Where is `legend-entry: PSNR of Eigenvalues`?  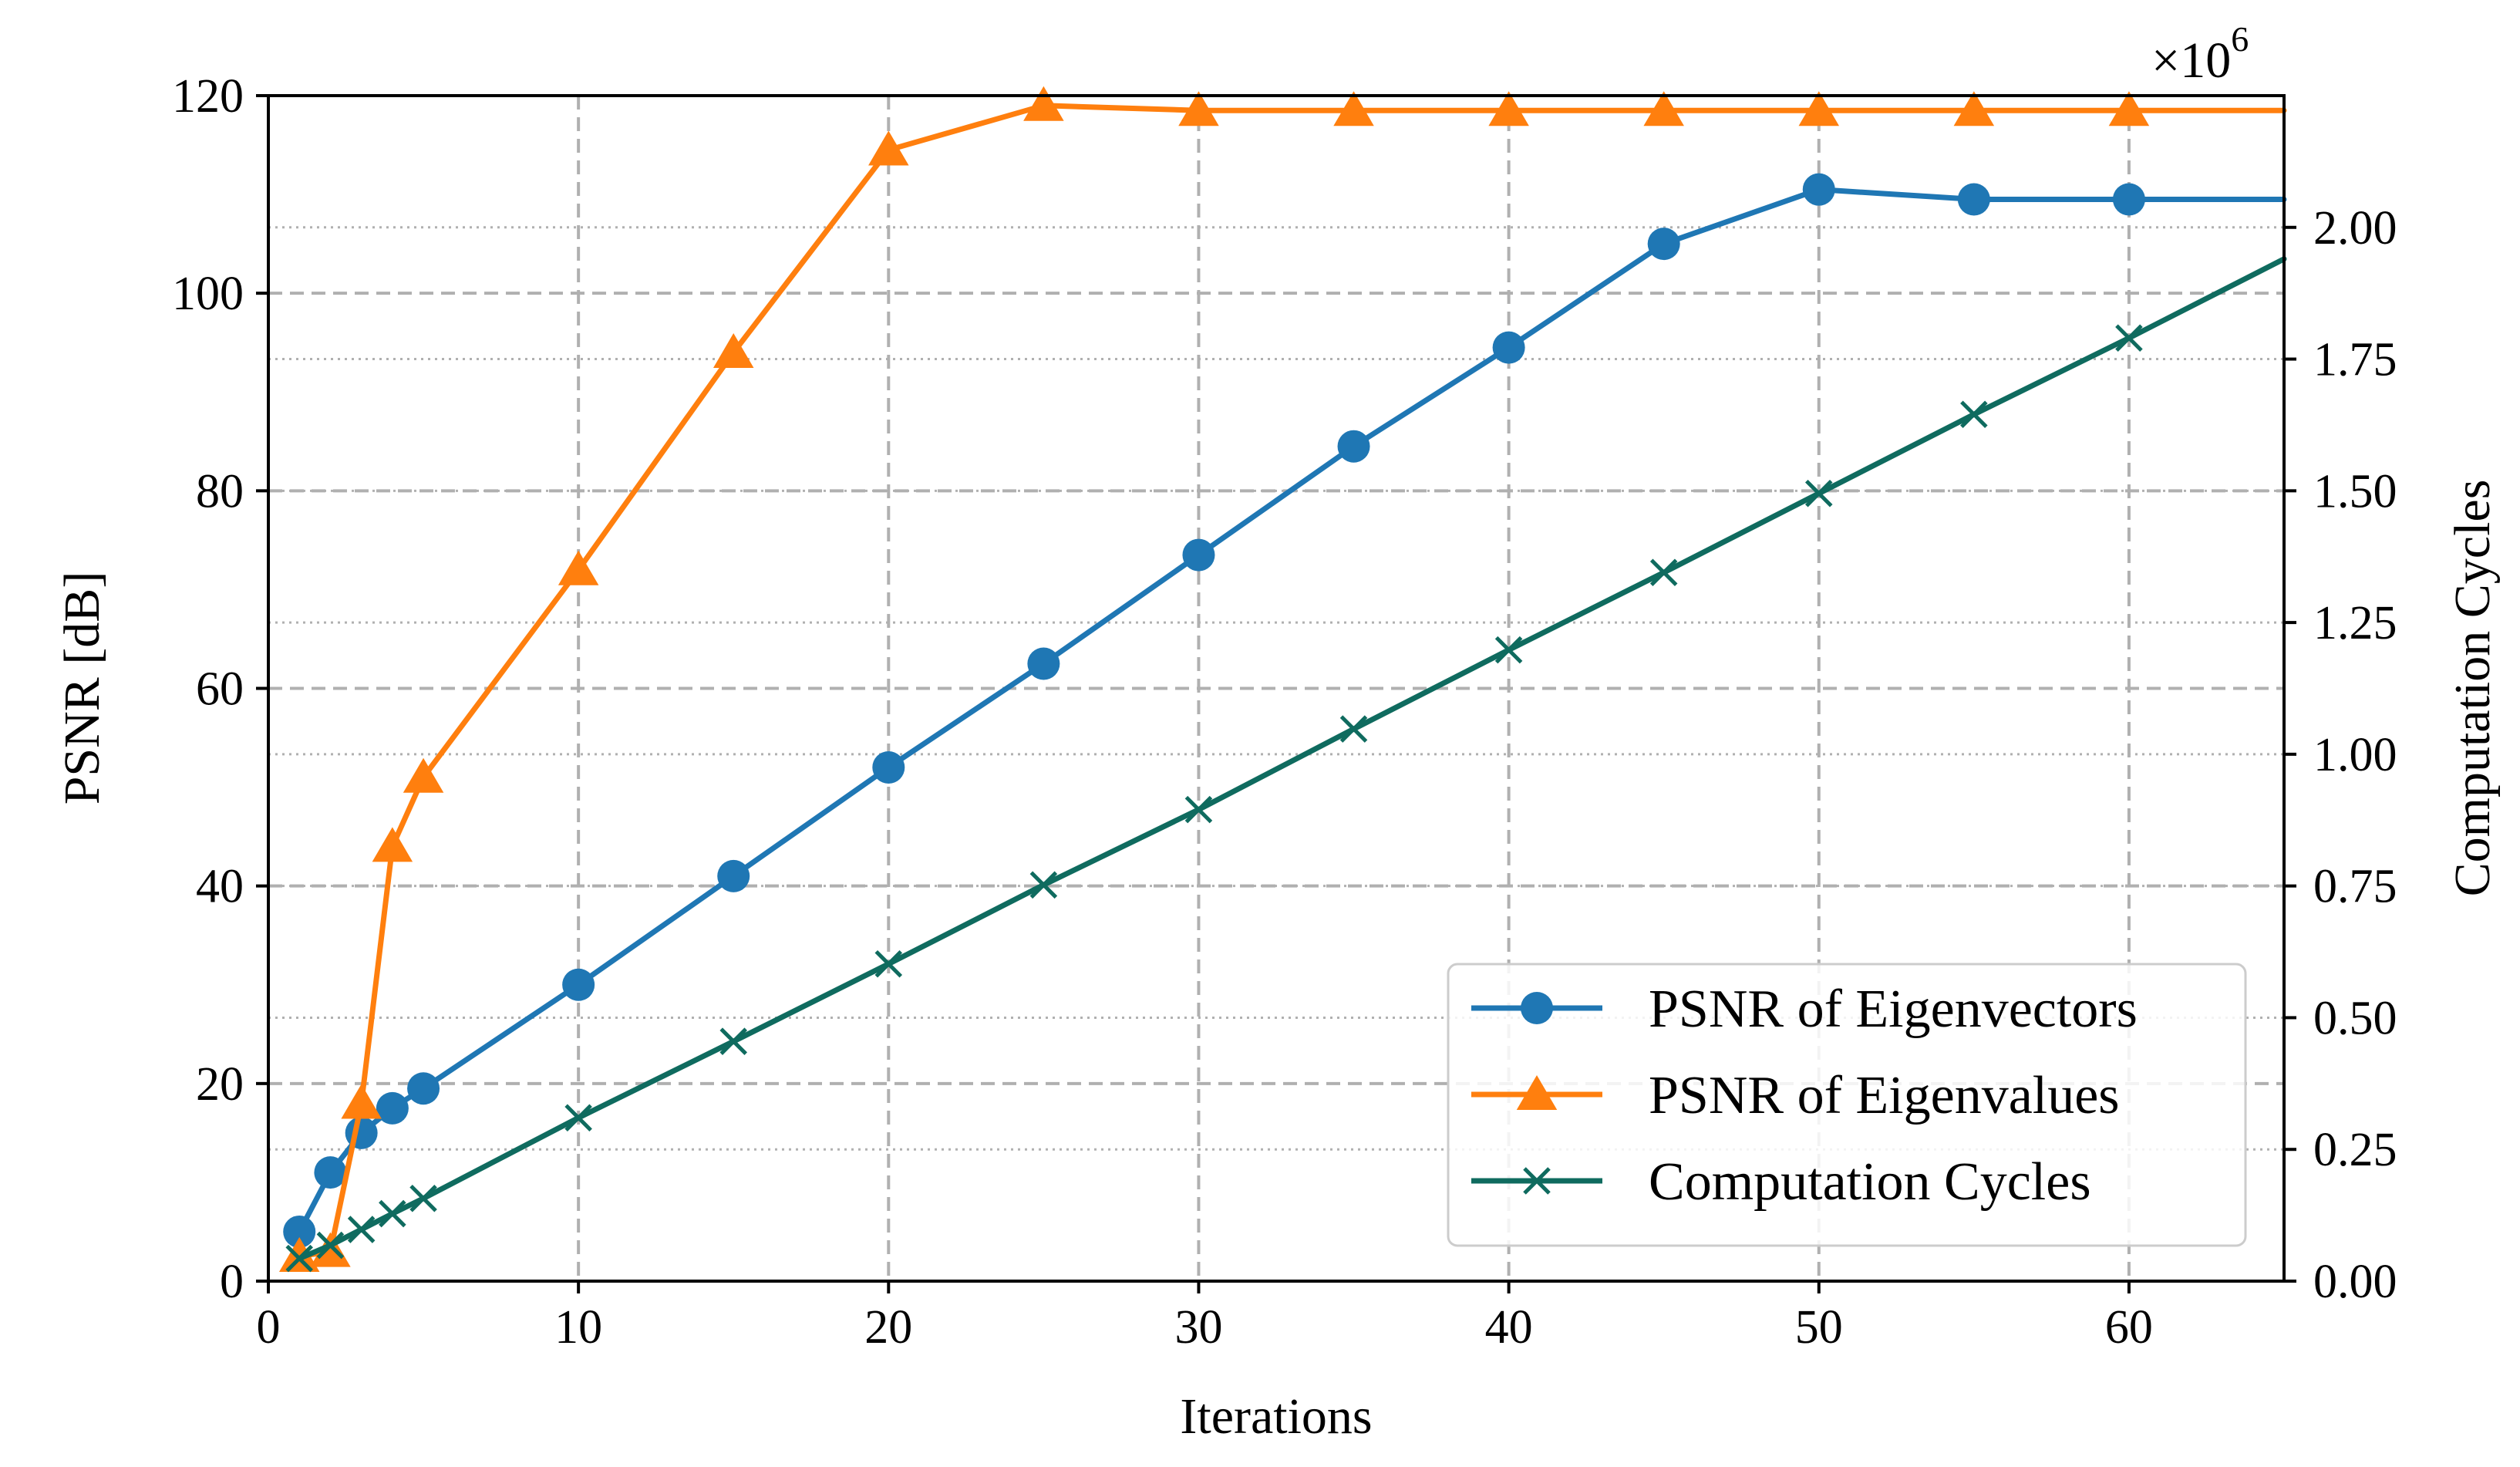
legend-entry: PSNR of Eigenvalues is located at coordinates (1796, 1095).